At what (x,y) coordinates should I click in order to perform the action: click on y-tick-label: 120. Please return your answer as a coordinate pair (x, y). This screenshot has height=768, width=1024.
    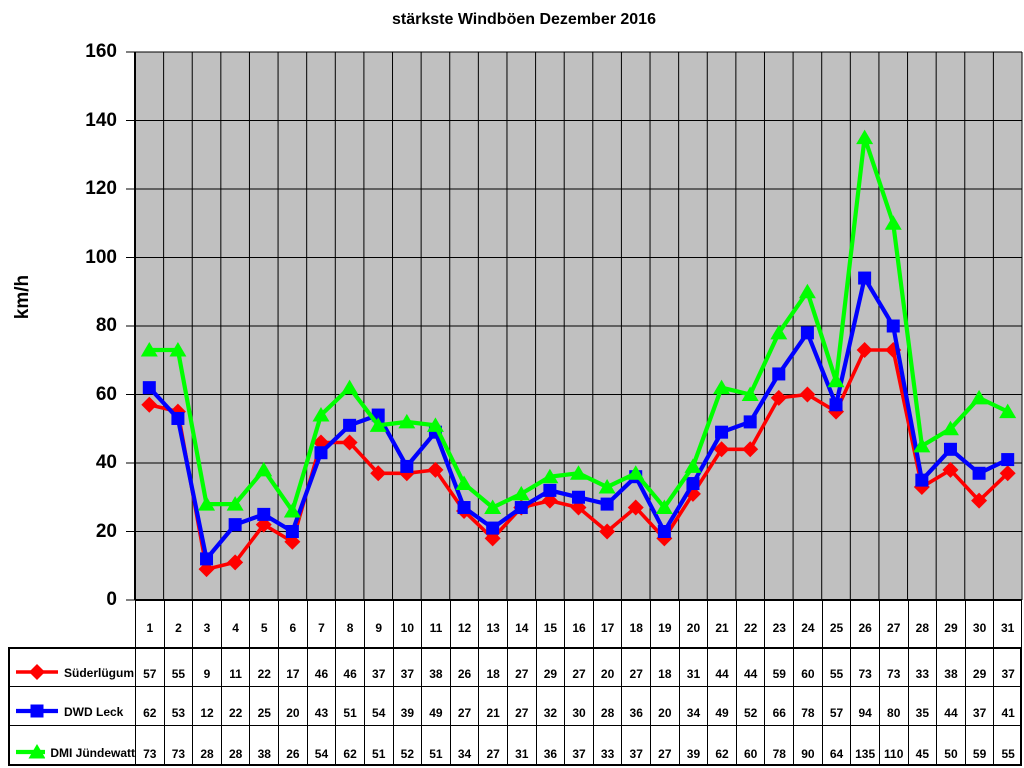
    Looking at the image, I should click on (101, 188).